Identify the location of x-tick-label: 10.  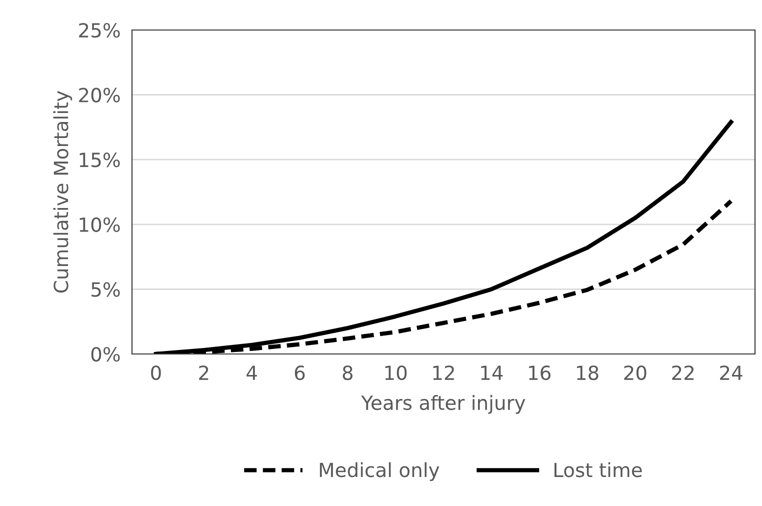
(396, 372).